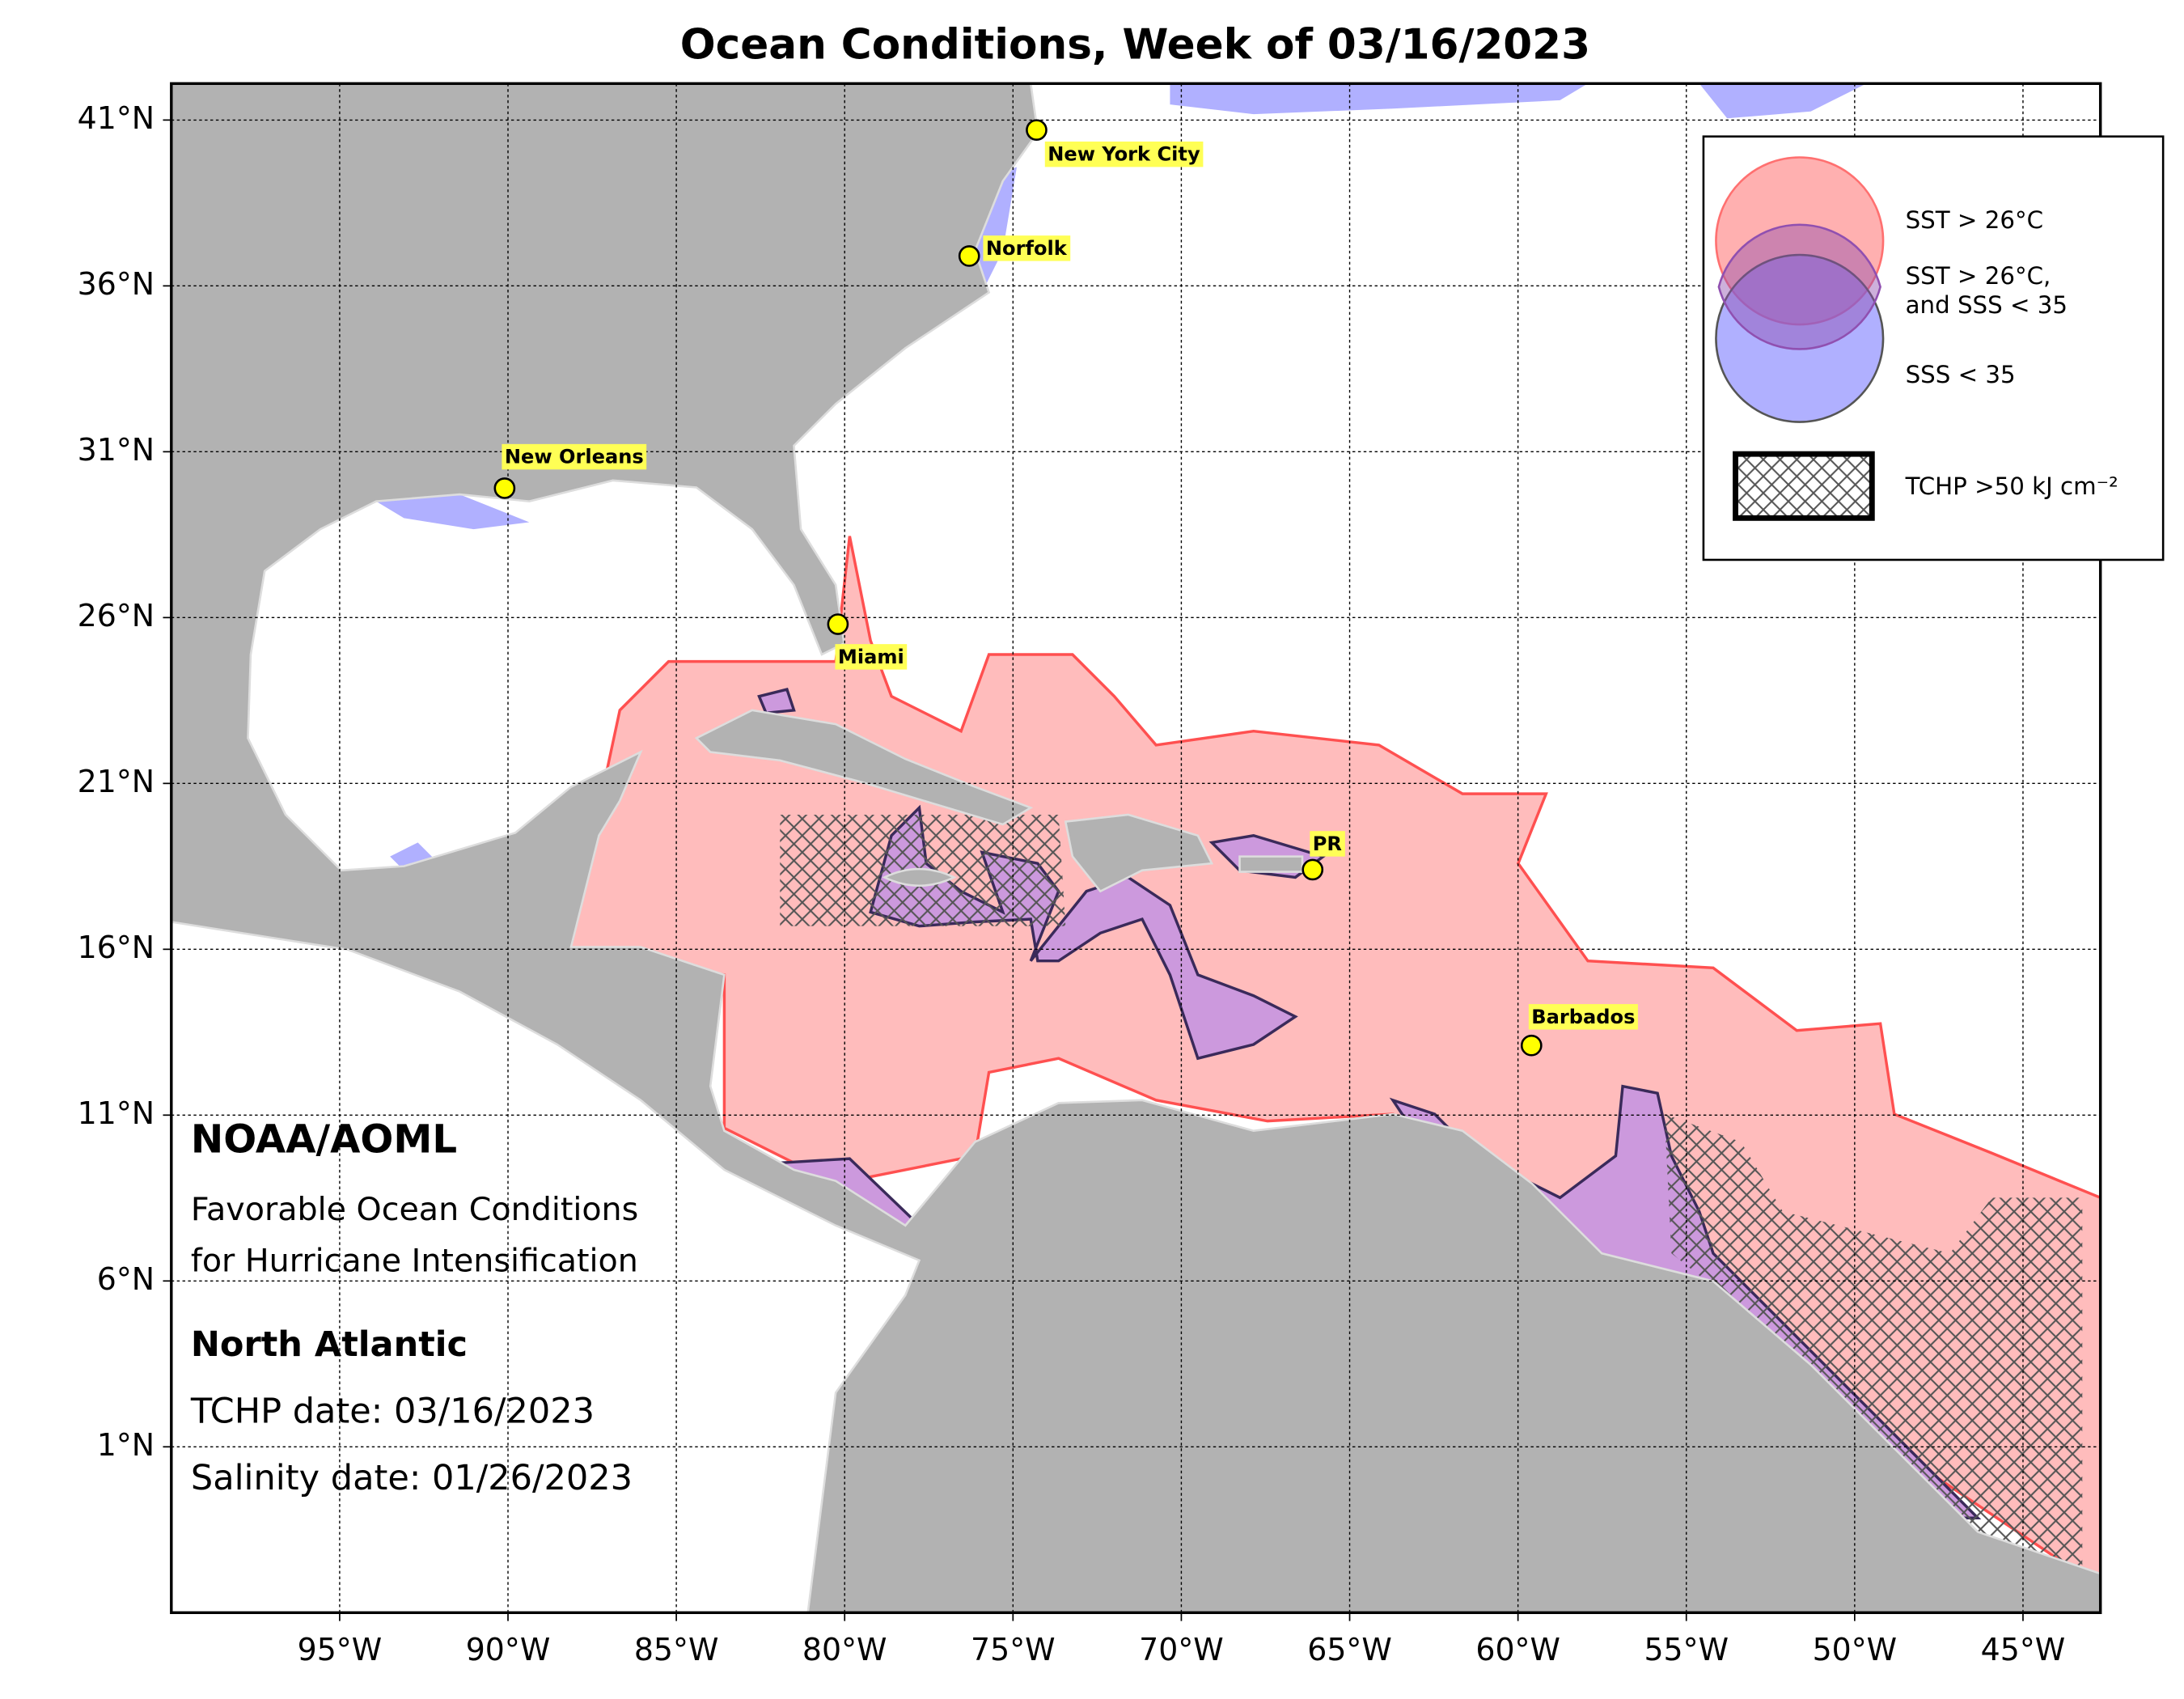 The height and width of the screenshot is (1699, 2184). What do you see at coordinates (116, 781) in the screenshot?
I see `y-tick-label: 21°N` at bounding box center [116, 781].